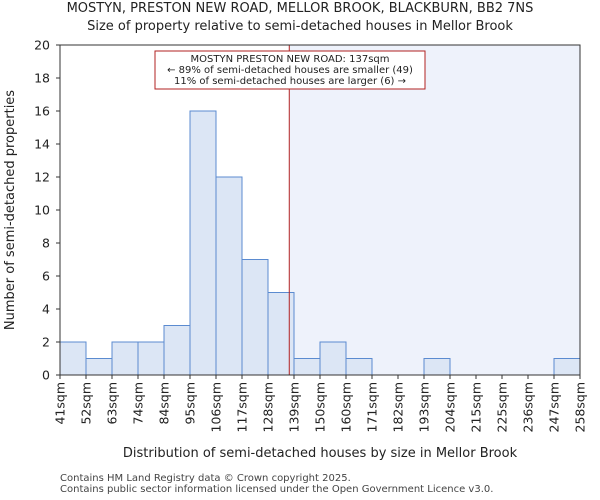  Describe the element at coordinates (151, 358) in the screenshot. I see `bar-74sqm` at that location.